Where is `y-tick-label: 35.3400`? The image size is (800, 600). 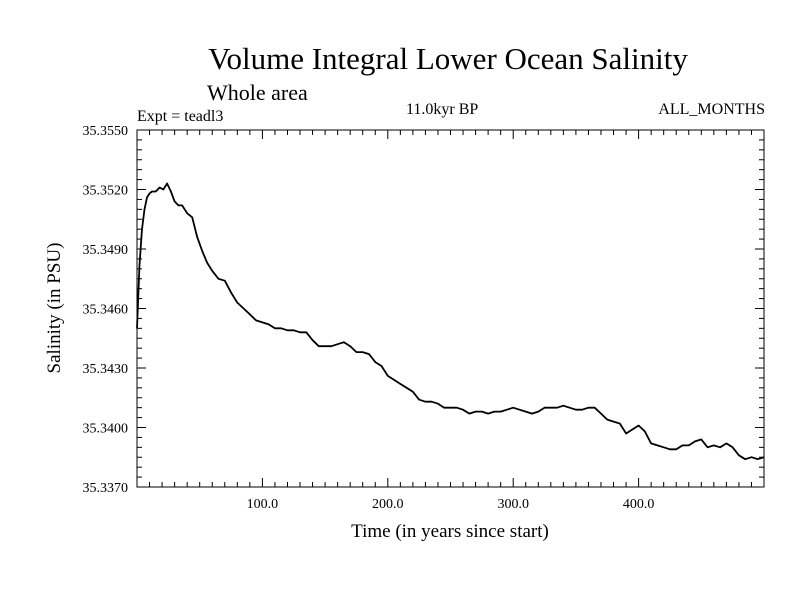
y-tick-label: 35.3400 is located at coordinates (106, 429).